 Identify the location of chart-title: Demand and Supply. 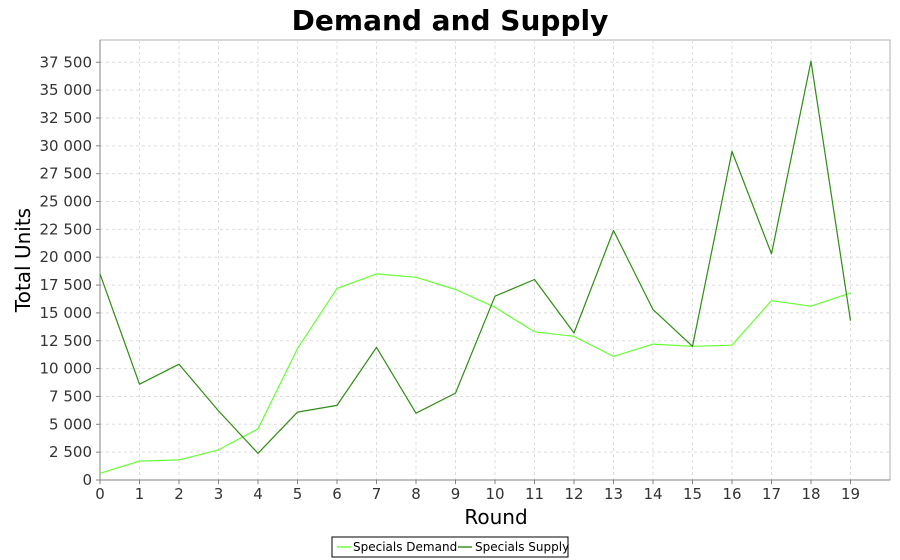
(450, 20).